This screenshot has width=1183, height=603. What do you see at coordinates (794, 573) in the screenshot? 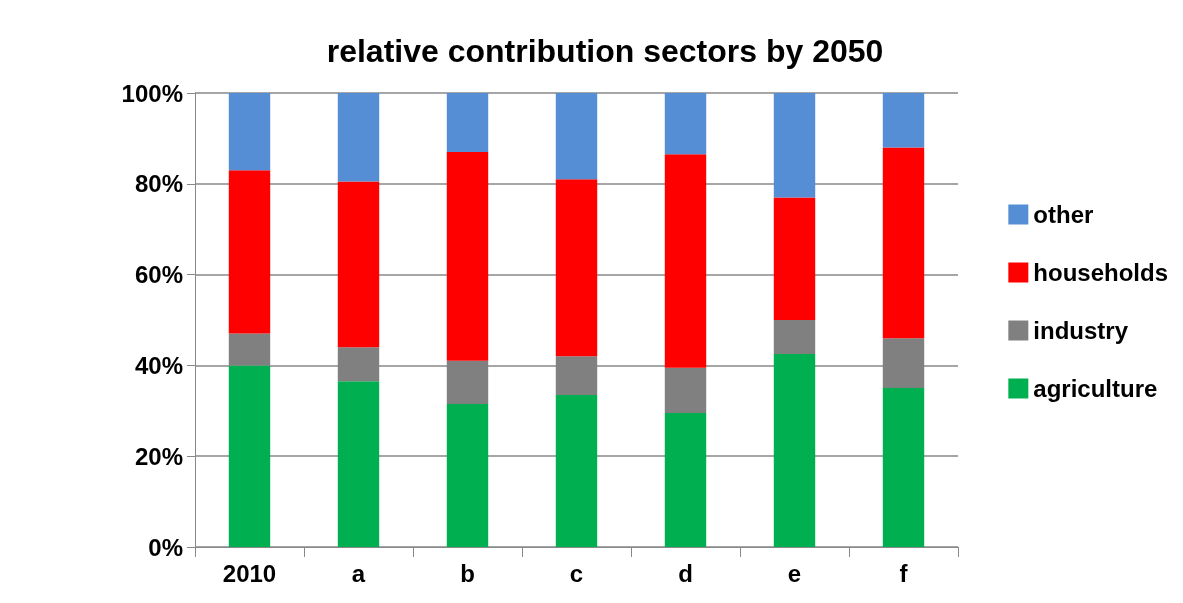
I see `x-tick-label: e` at bounding box center [794, 573].